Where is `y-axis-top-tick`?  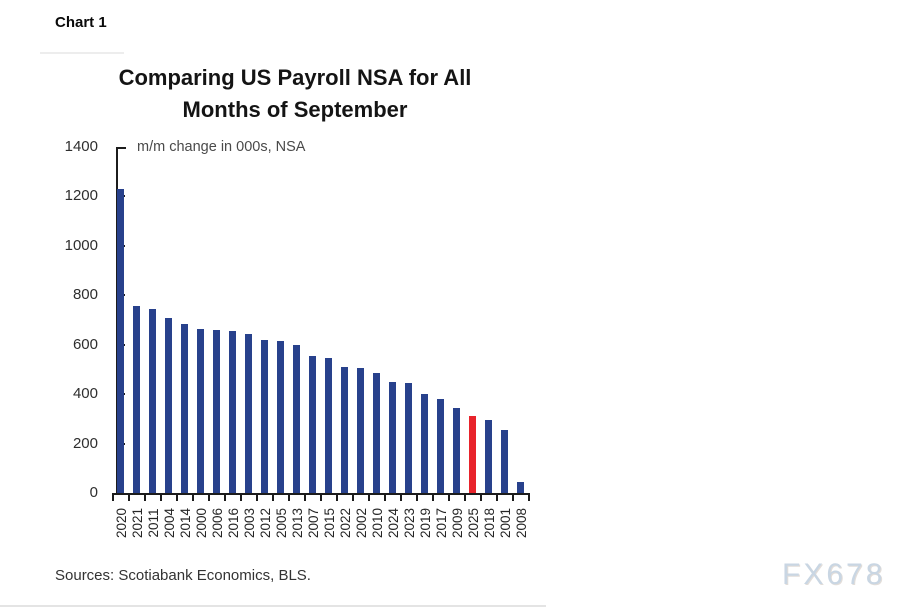 y-axis-top-tick is located at coordinates (121, 148).